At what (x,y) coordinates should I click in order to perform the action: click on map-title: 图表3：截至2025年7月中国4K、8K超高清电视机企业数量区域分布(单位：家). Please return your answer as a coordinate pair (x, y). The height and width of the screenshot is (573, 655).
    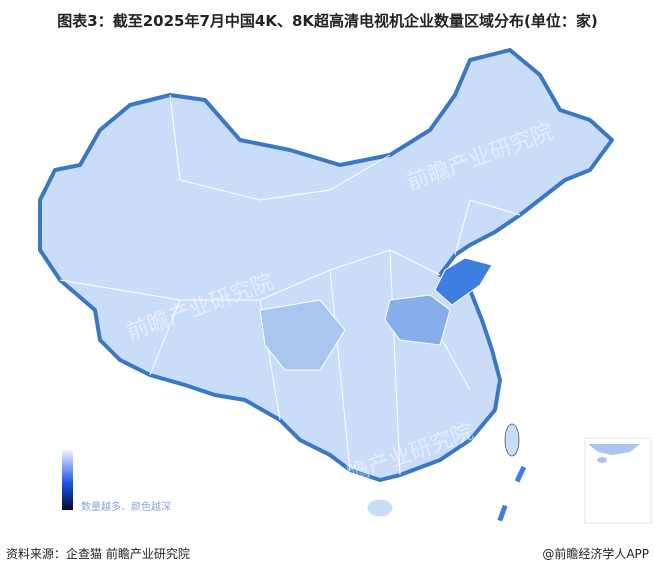
    Looking at the image, I should click on (327, 21).